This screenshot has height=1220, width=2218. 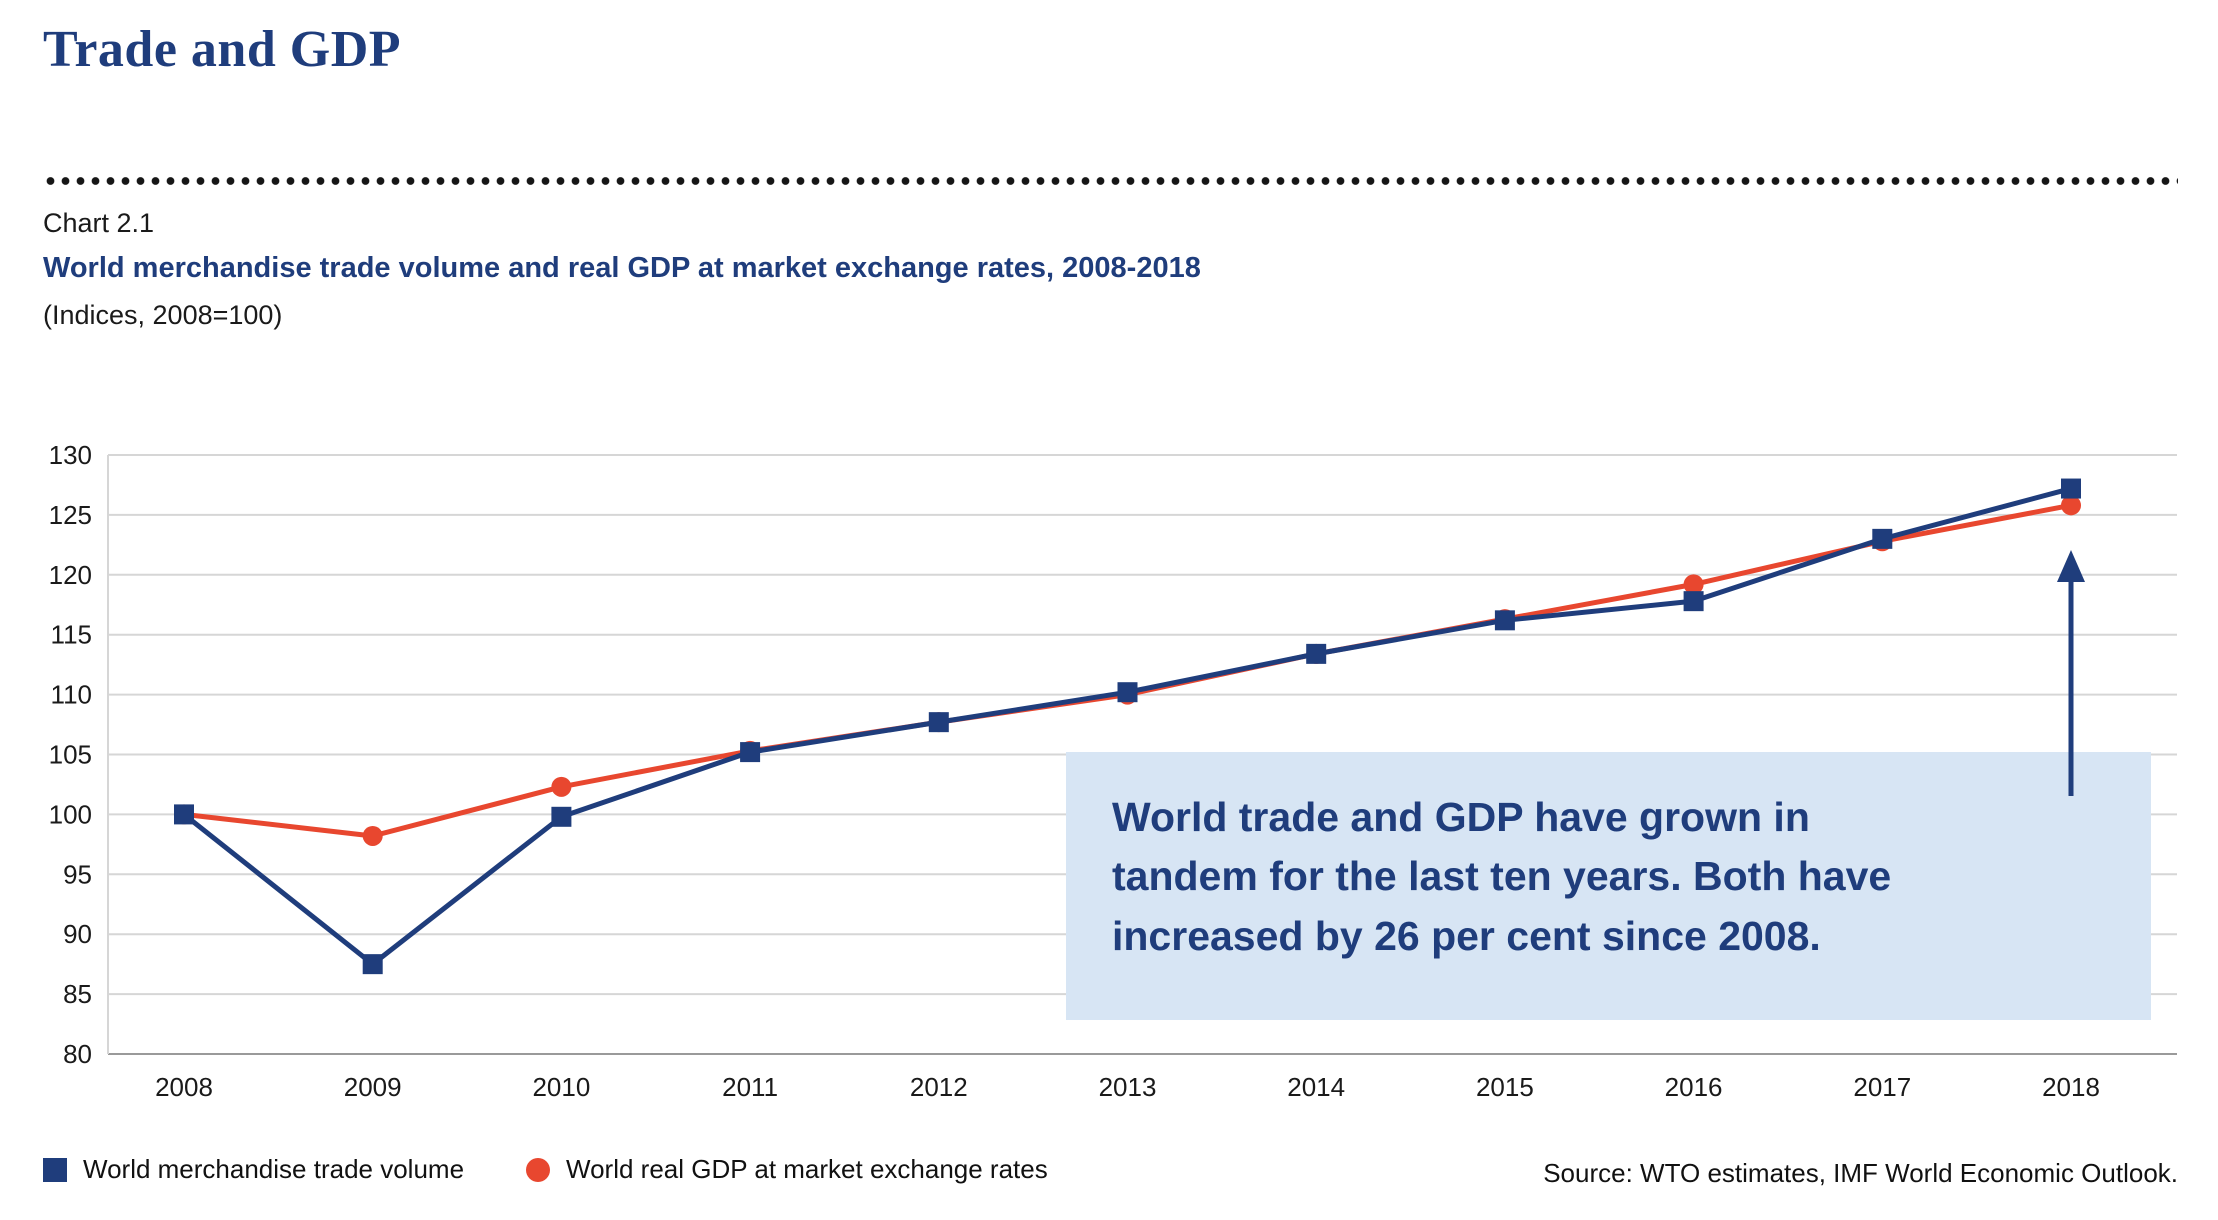 What do you see at coordinates (939, 1087) in the screenshot?
I see `svg-text: 2012` at bounding box center [939, 1087].